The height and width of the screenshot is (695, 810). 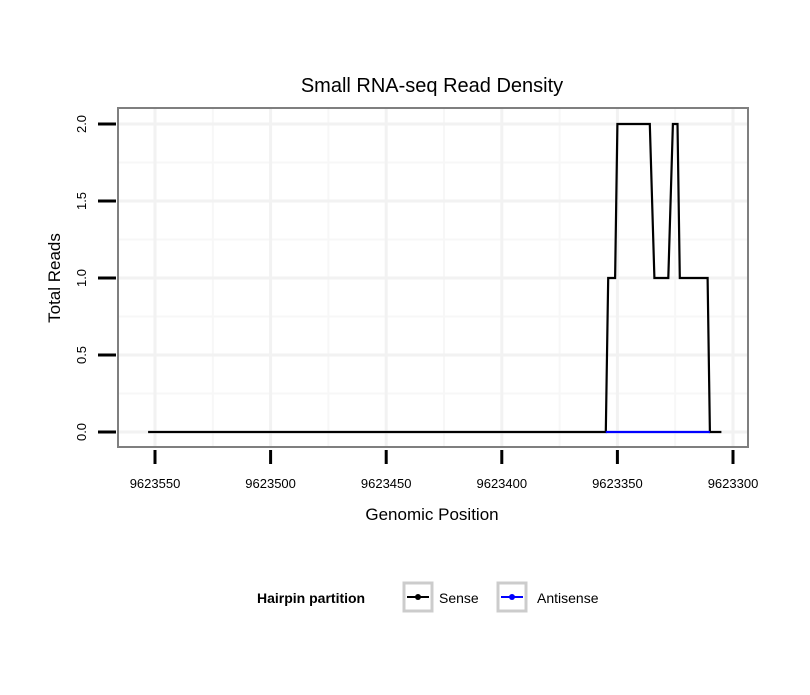 I want to click on x-tick-label: 9623550, so click(x=155, y=483).